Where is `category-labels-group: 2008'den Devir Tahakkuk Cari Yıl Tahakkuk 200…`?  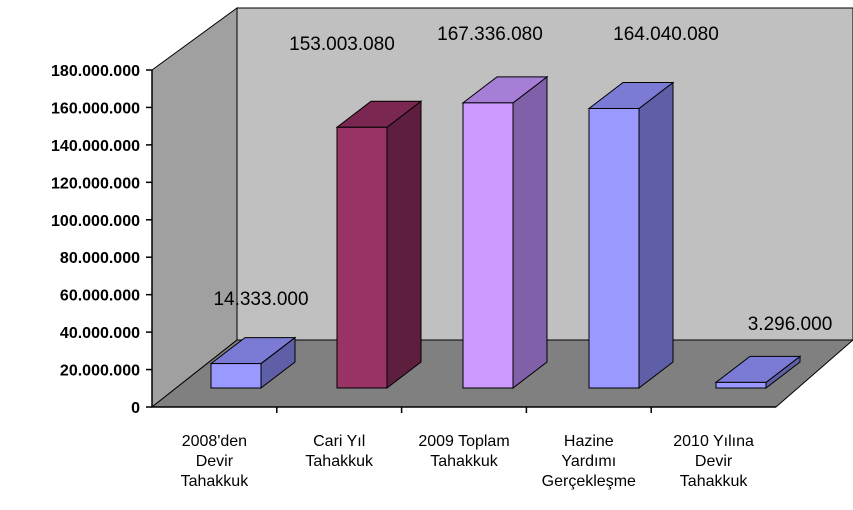 category-labels-group: 2008'den Devir Tahakkuk Cari Yıl Tahakkuk 200… is located at coordinates (467, 461).